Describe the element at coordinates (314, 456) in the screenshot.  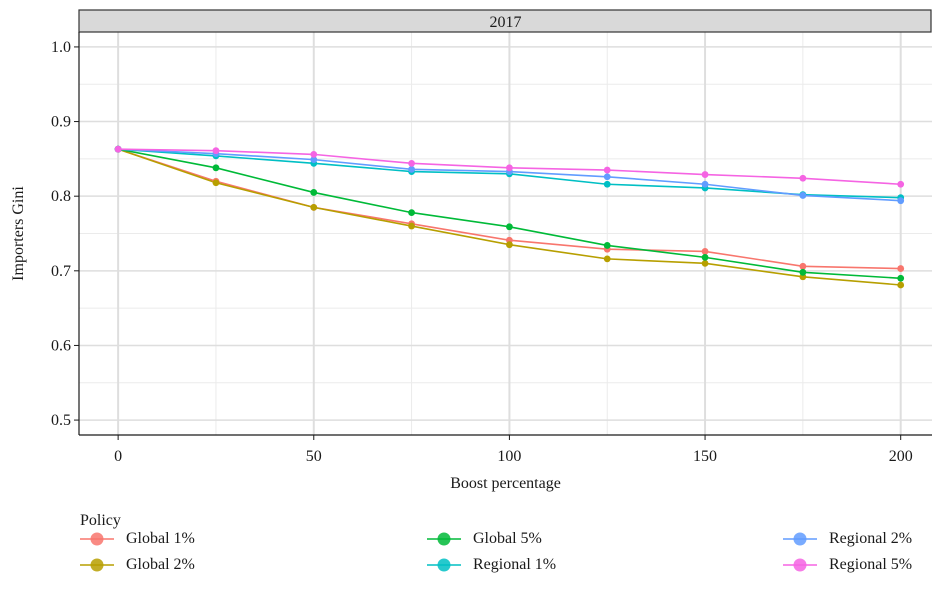
I see `x-tick-label: 50` at that location.